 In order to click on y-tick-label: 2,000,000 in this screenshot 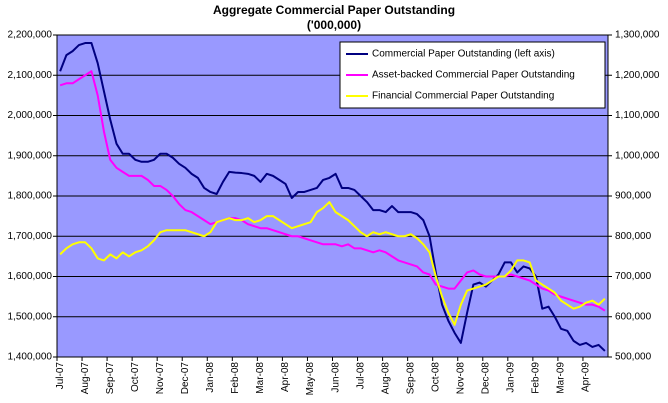, I will do `click(30, 115)`.